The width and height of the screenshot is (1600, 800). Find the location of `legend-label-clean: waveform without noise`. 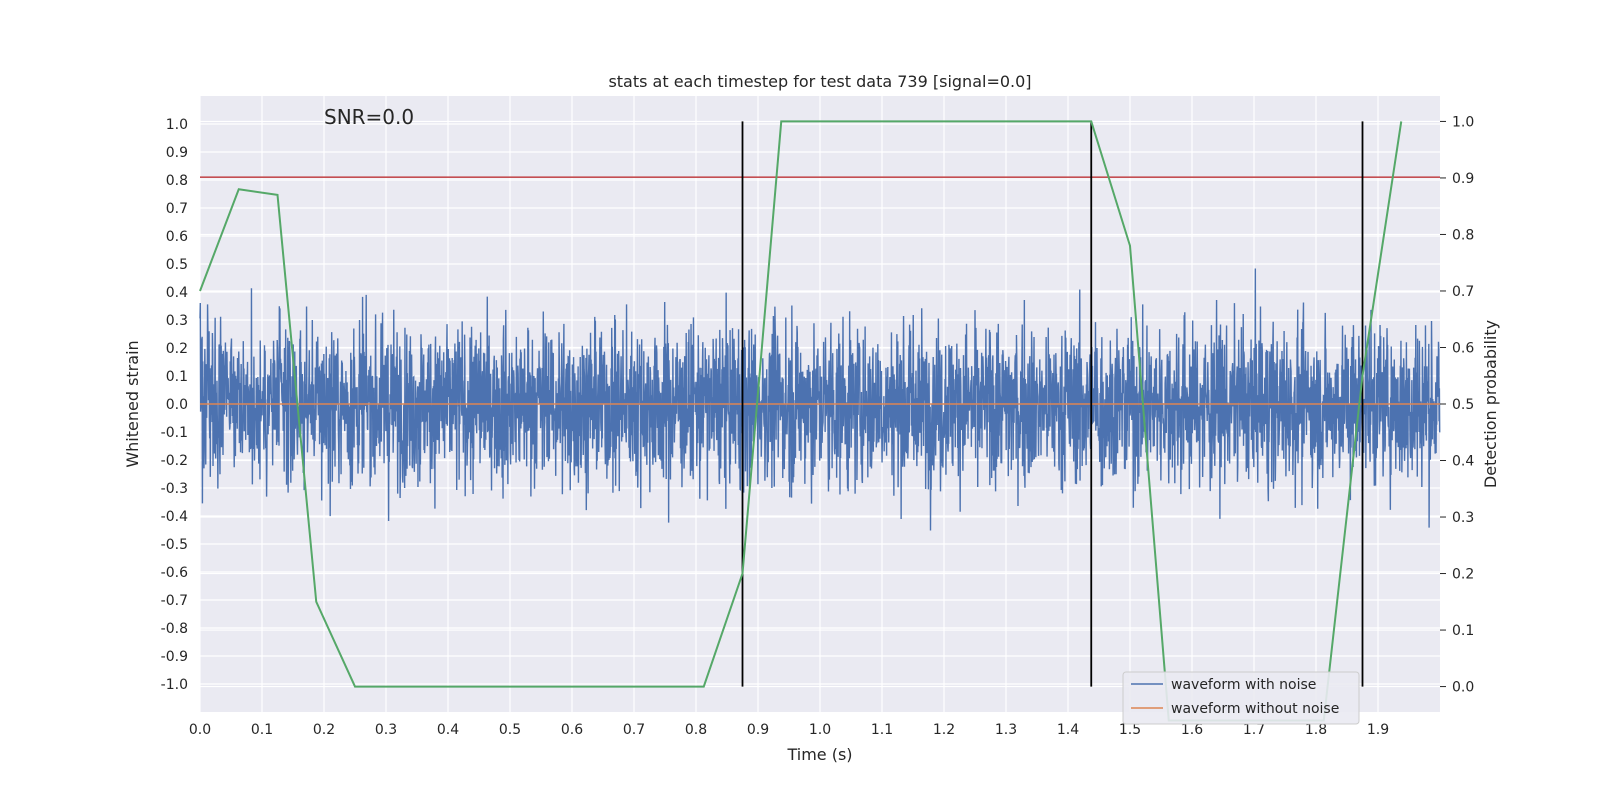

legend-label-clean: waveform without noise is located at coordinates (1255, 709).